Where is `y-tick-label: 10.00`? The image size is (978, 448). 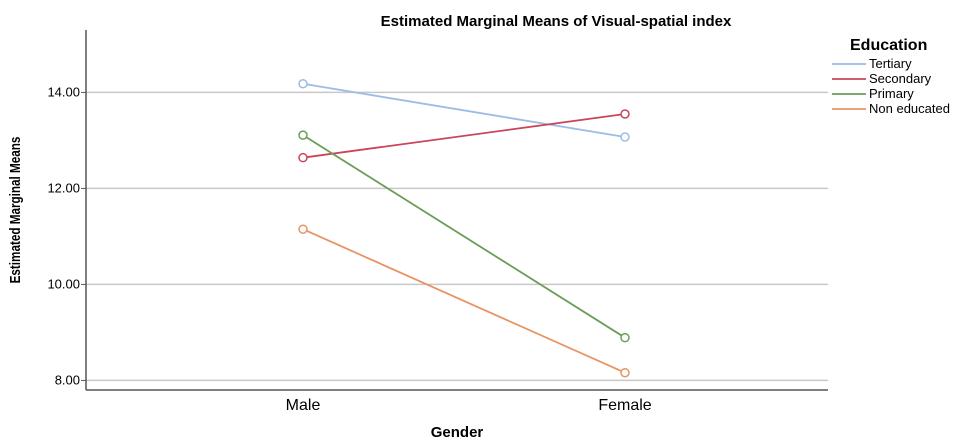 y-tick-label: 10.00 is located at coordinates (63, 283).